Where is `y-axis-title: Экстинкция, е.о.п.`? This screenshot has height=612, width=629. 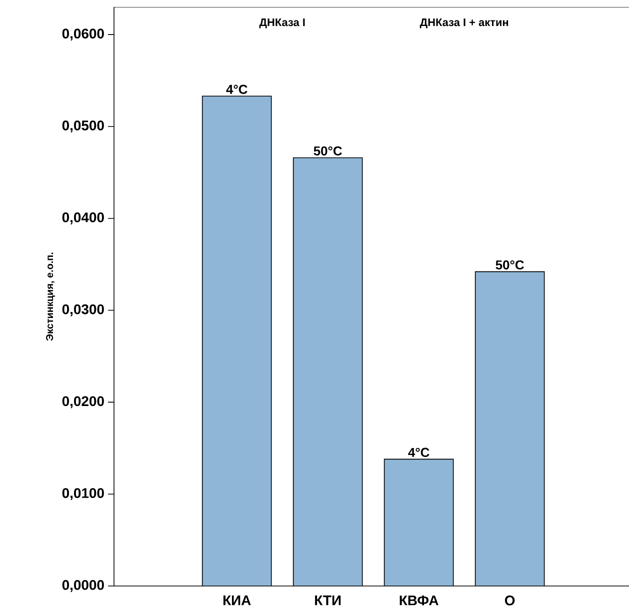
y-axis-title: Экстинкция, е.о.п. is located at coordinates (50, 296).